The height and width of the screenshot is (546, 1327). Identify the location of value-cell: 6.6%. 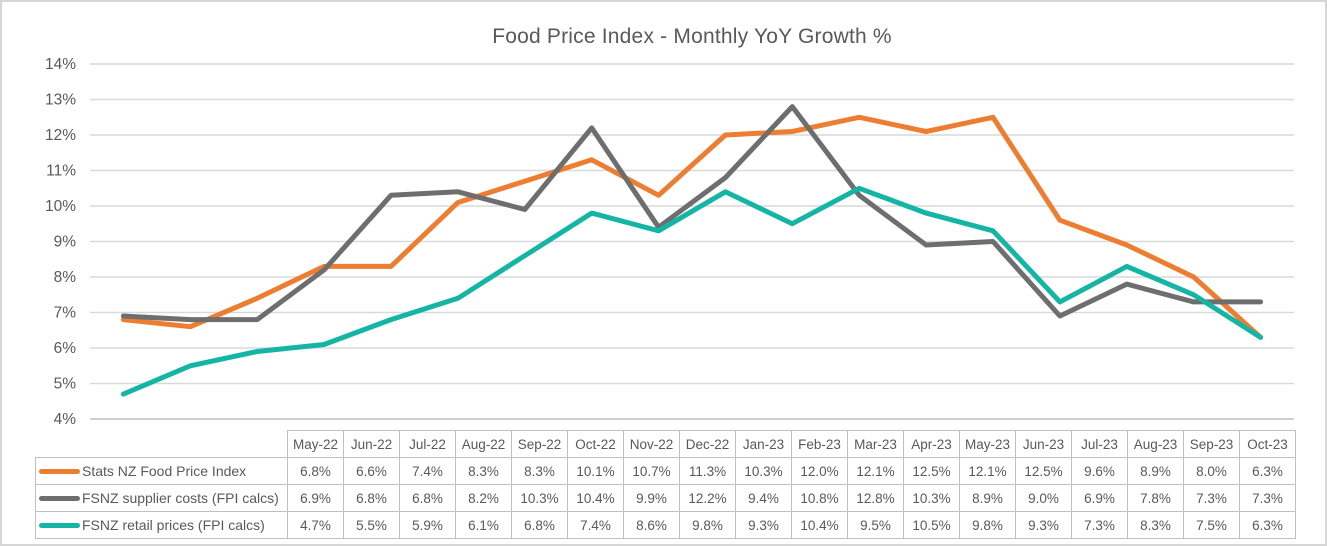
(371, 471).